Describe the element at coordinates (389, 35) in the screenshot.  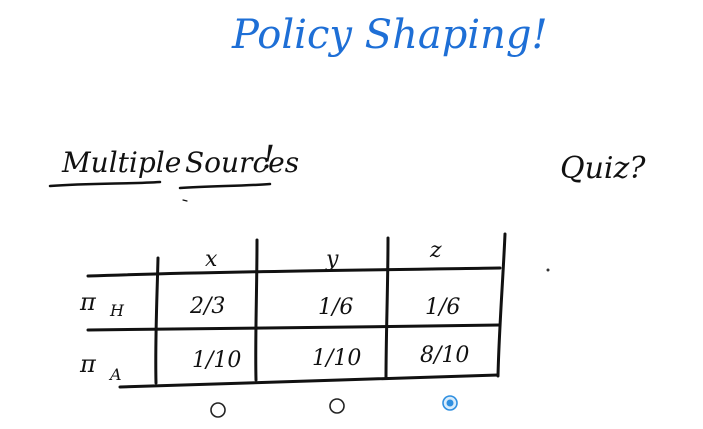
I see `slide-title: Policy Shaping!` at that location.